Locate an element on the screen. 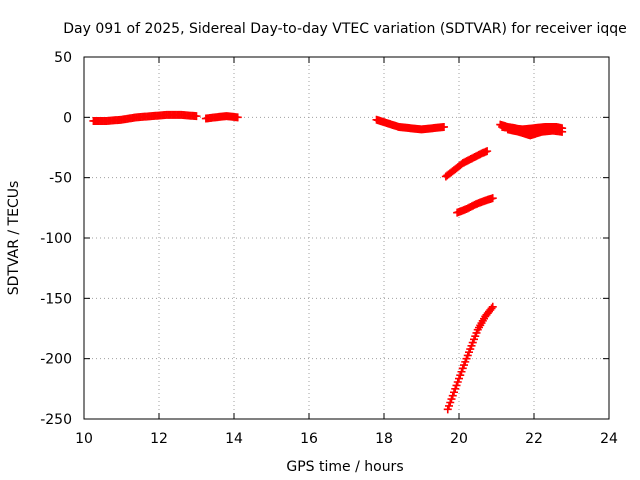  x-tick-label: 20 is located at coordinates (459, 439).